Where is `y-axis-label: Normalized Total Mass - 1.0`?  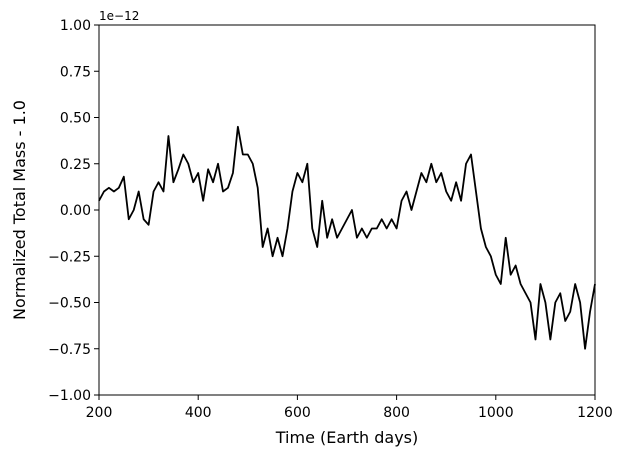 y-axis-label: Normalized Total Mass - 1.0 is located at coordinates (19, 210).